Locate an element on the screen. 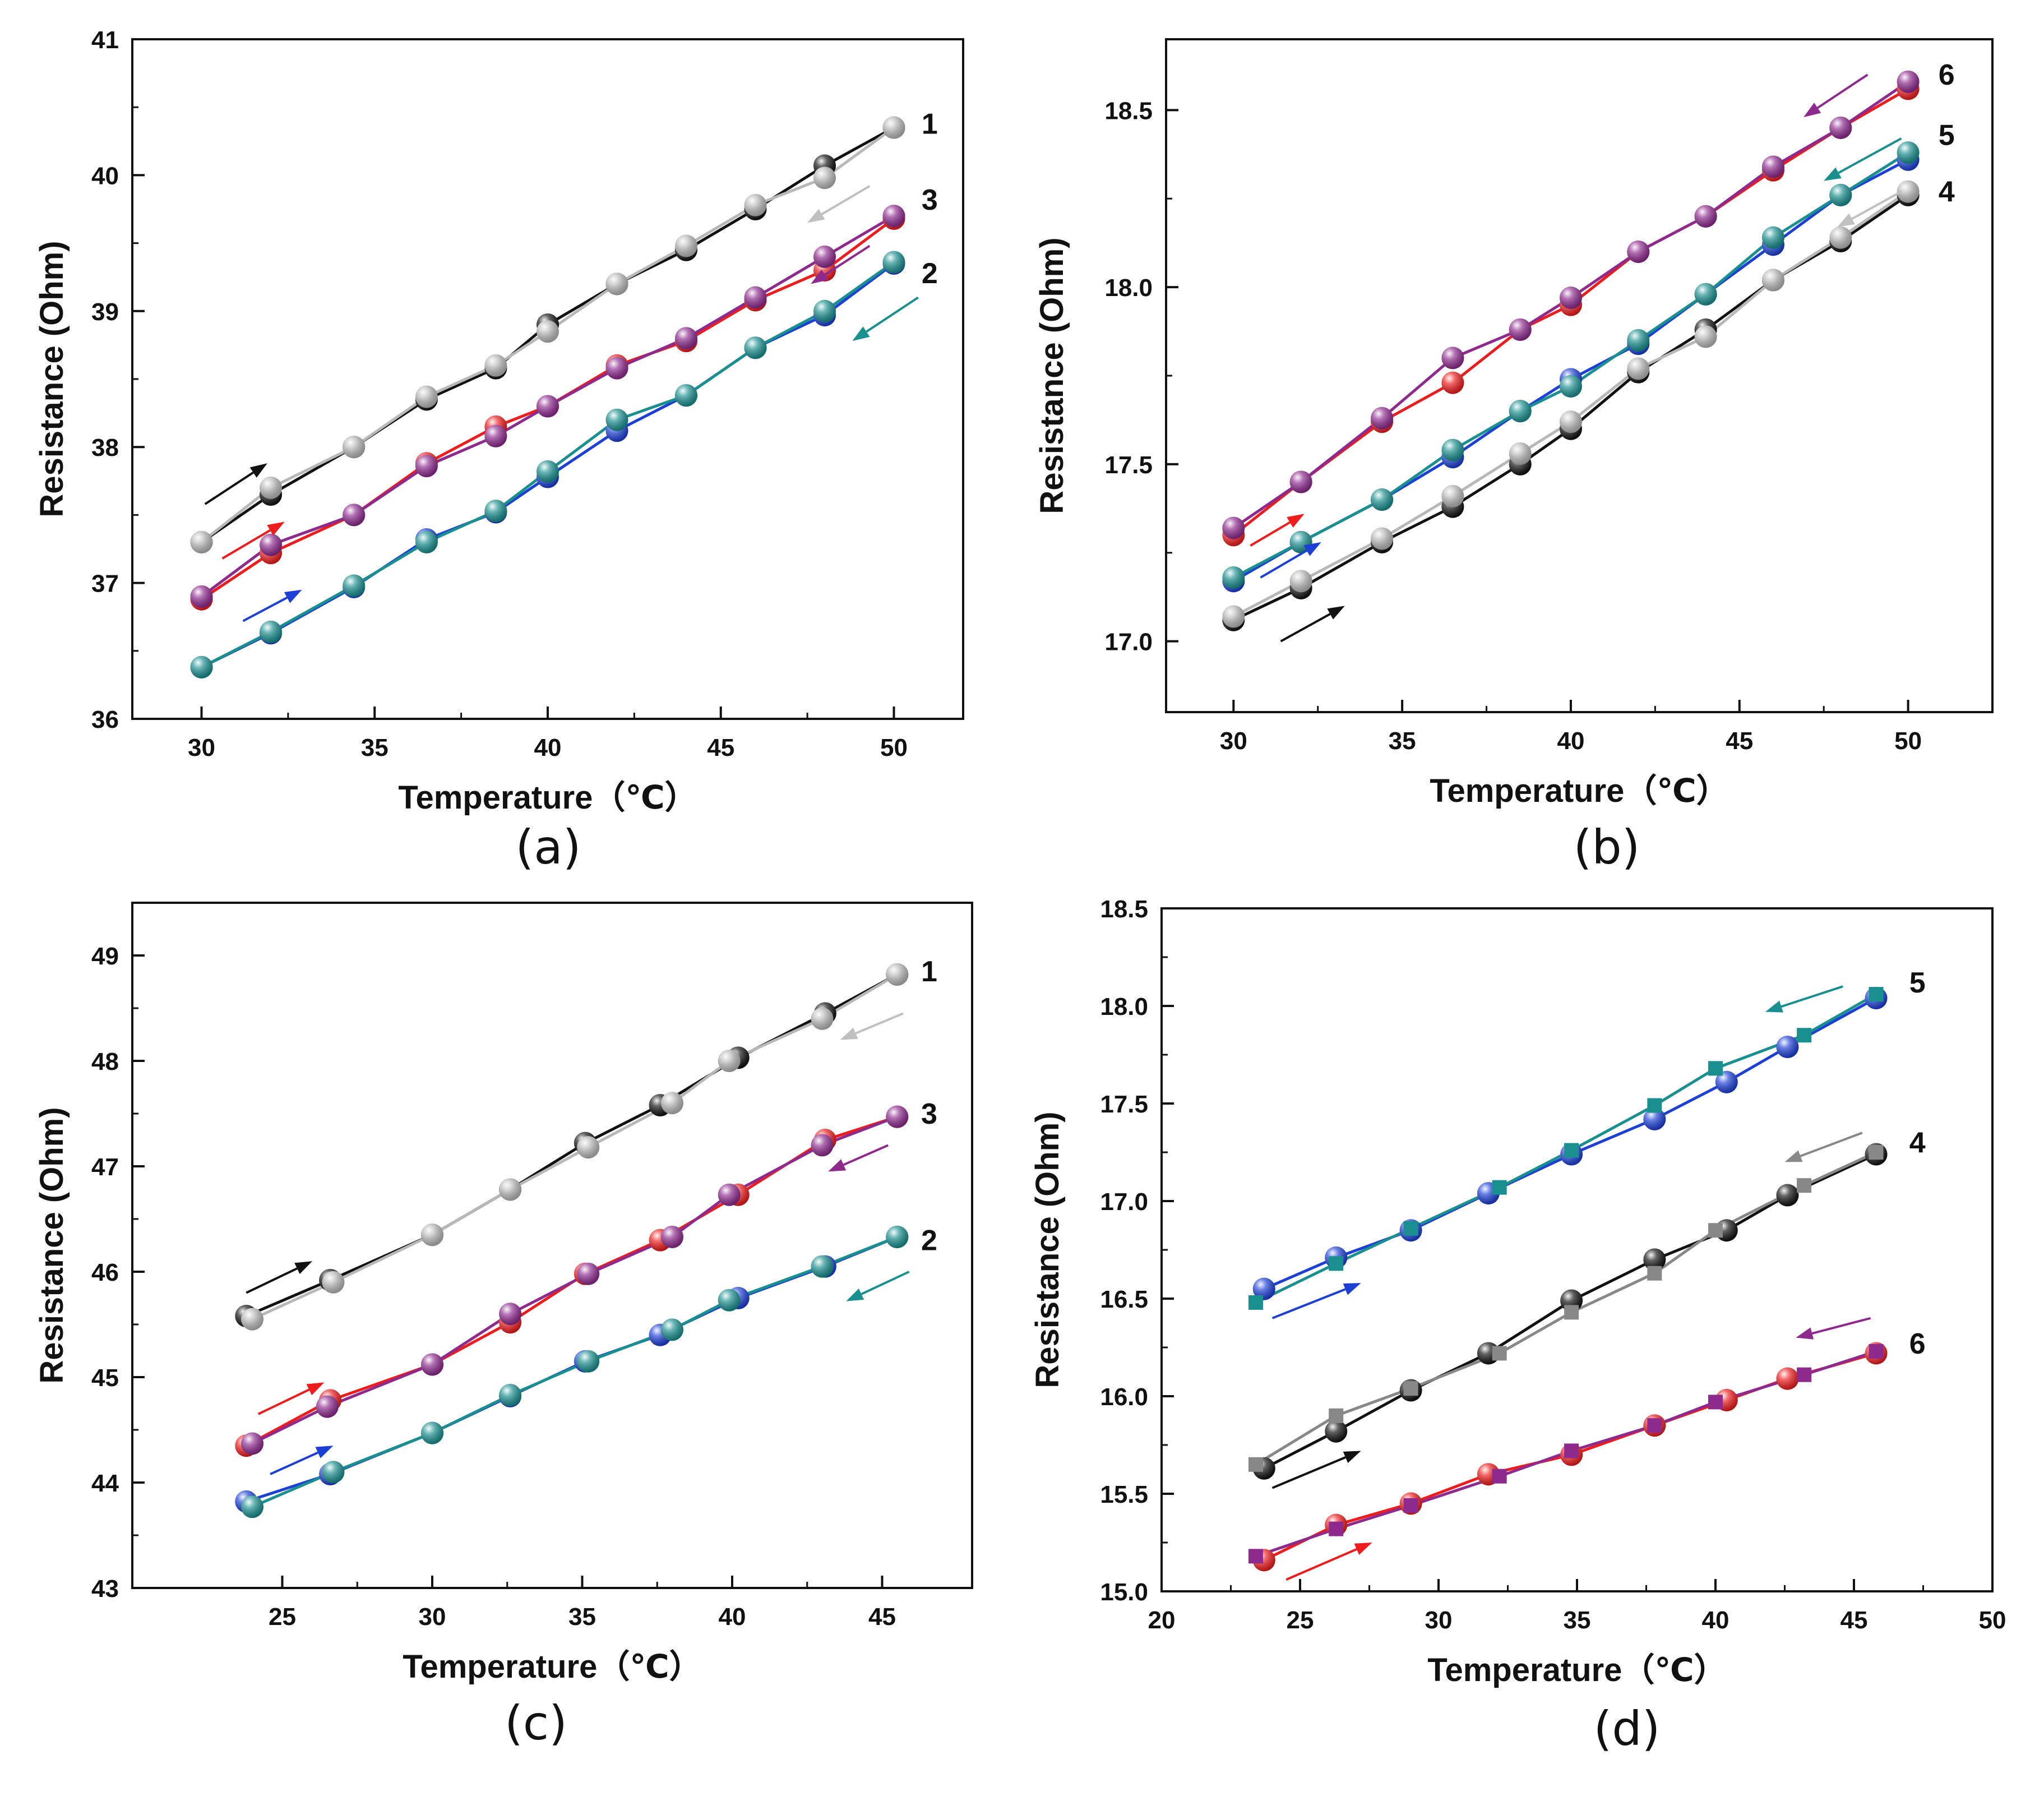 This screenshot has height=1796, width=2044. x-tick-label: 50 is located at coordinates (894, 747).